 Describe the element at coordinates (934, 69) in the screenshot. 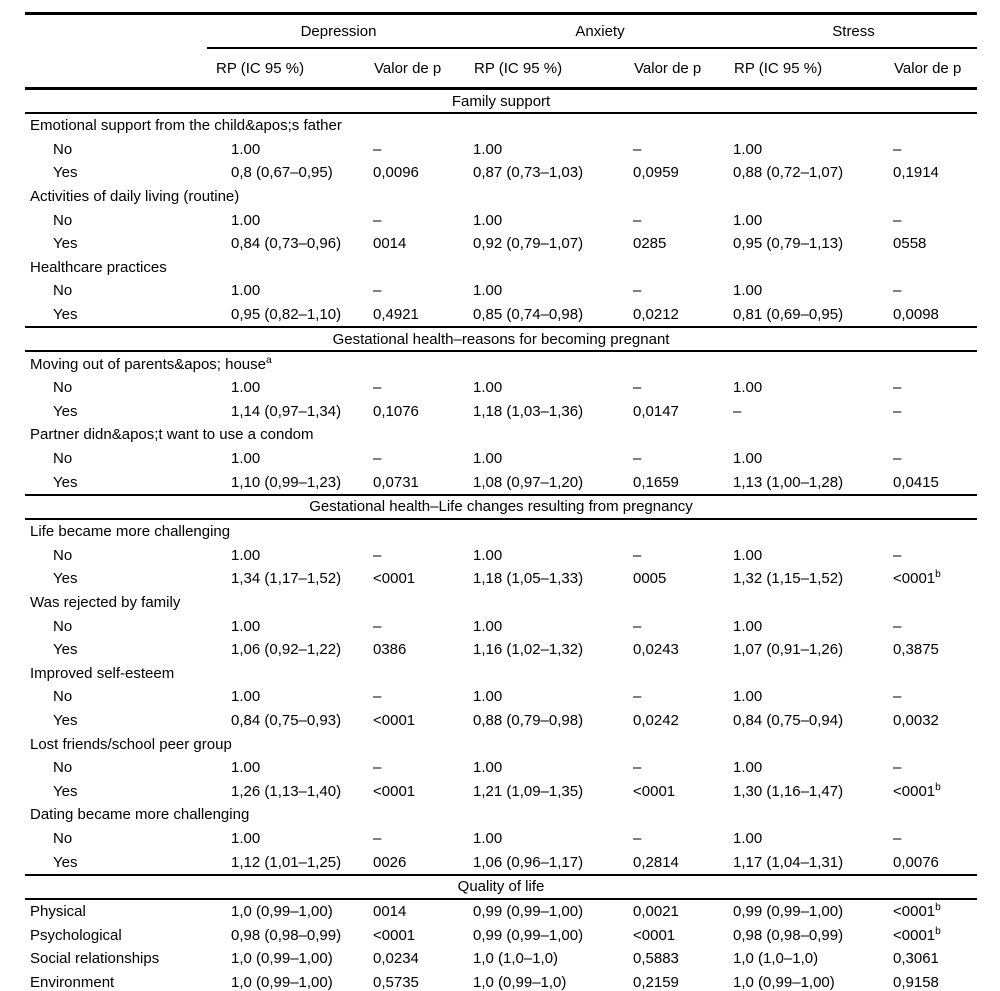

I see `subheader-p-stress: Valor de p` at that location.